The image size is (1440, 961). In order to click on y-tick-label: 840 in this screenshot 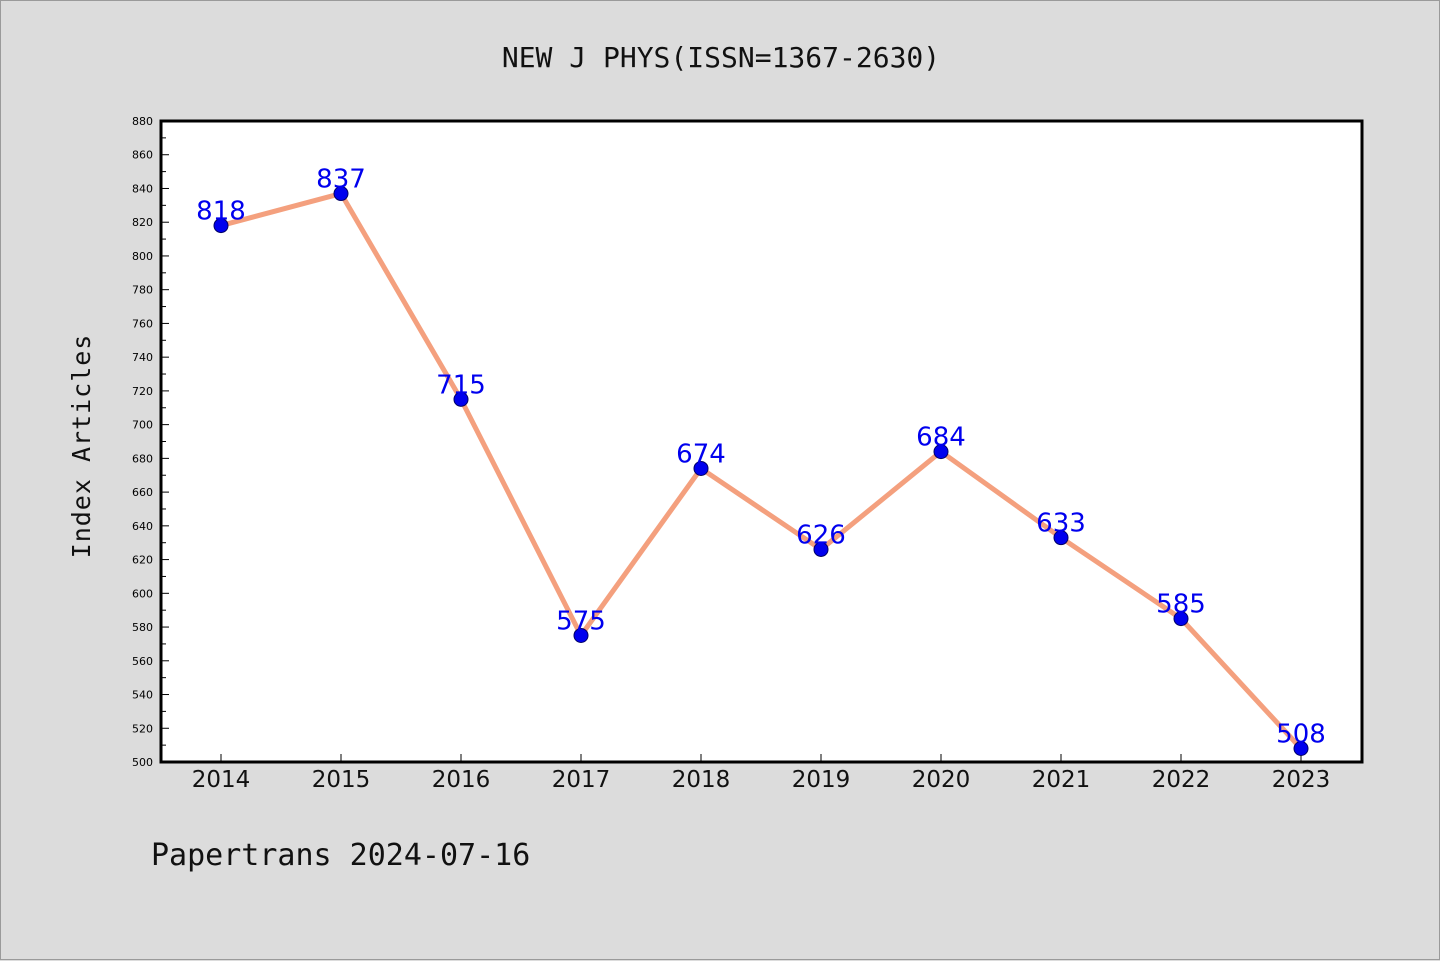, I will do `click(142, 188)`.